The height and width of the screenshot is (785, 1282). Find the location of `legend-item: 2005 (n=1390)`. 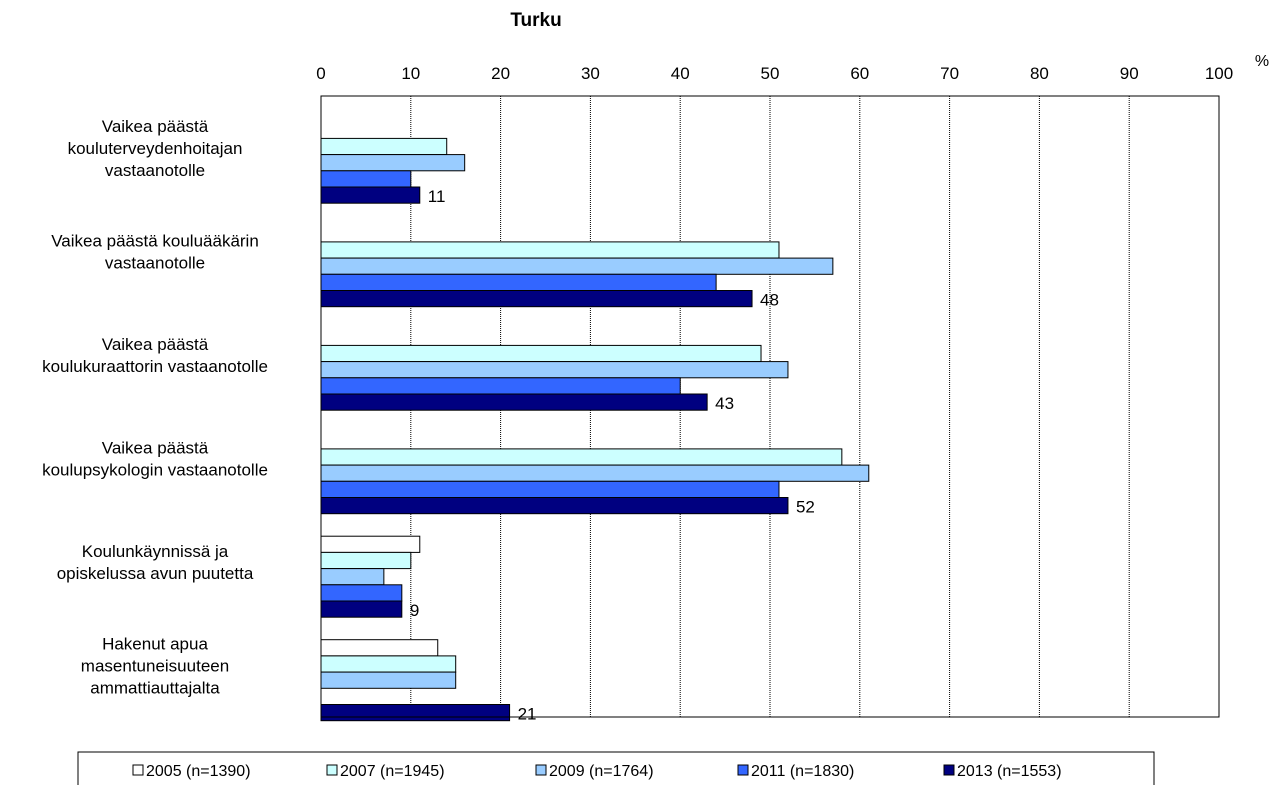

legend-item: 2005 (n=1390) is located at coordinates (191, 771).